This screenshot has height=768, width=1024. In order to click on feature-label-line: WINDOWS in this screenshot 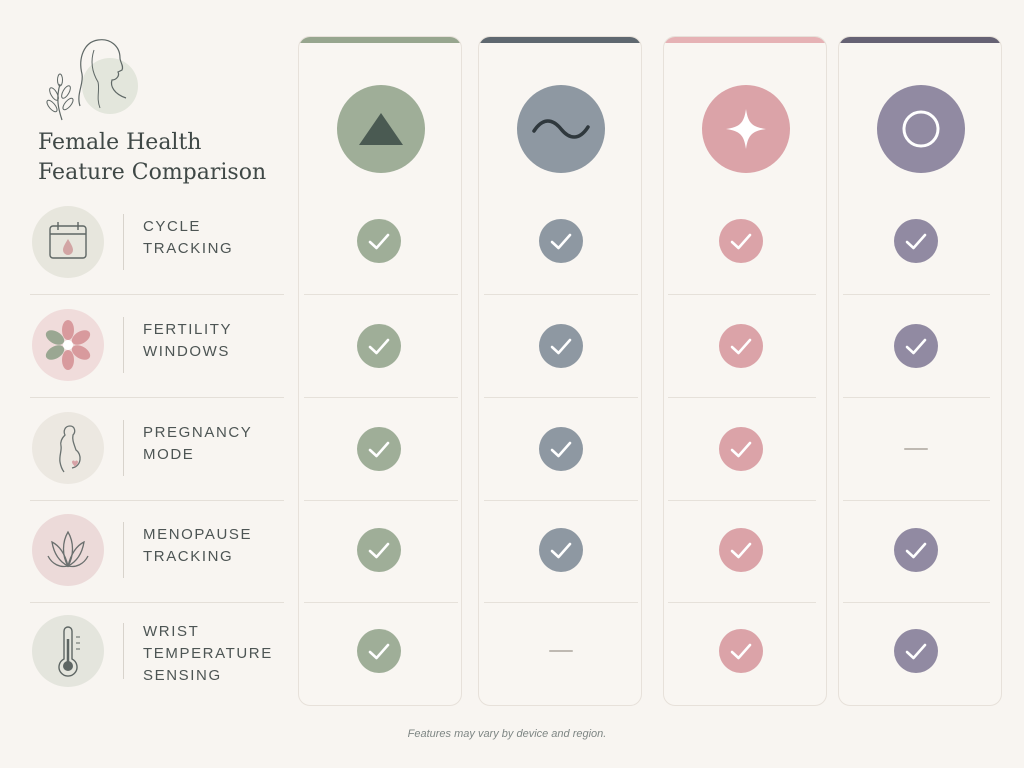, I will do `click(187, 351)`.